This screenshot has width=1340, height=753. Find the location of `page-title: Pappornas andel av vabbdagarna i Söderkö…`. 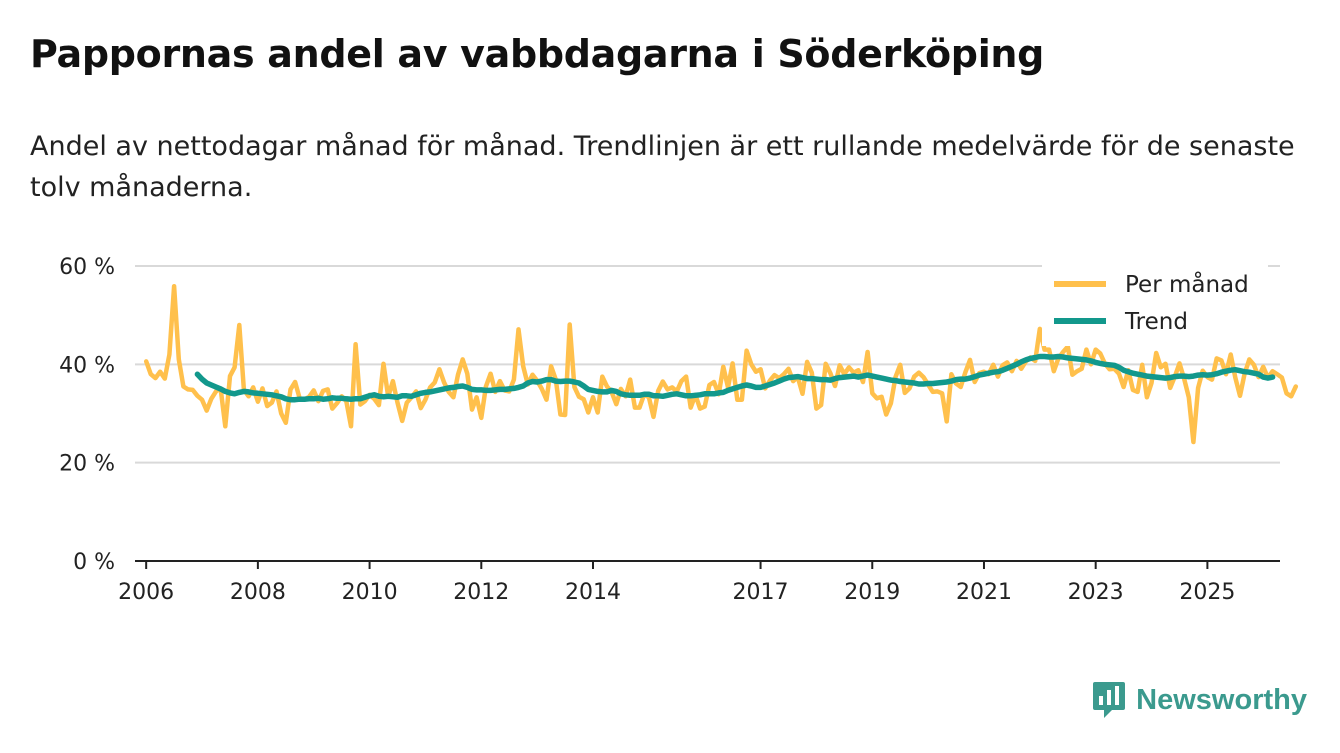

page-title: Pappornas andel av vabbdagarna i Söderkö… is located at coordinates (537, 54).